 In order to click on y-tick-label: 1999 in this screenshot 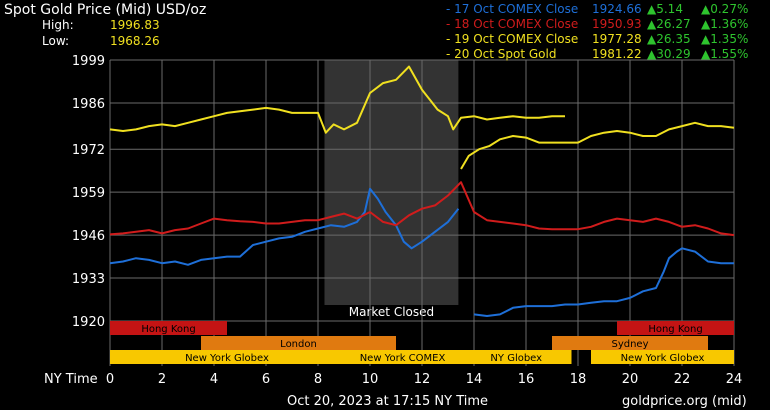, I will do `click(88, 61)`.